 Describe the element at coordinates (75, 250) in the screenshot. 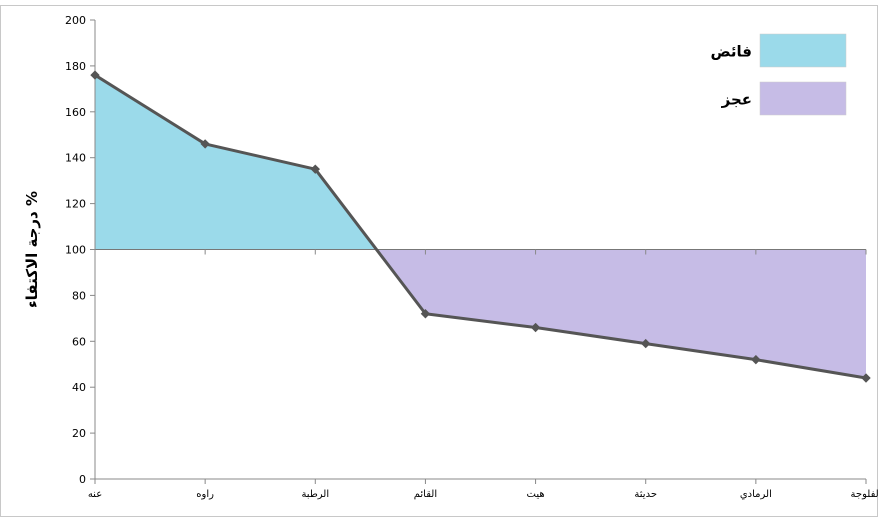

I see `y-tick-label: 100` at that location.